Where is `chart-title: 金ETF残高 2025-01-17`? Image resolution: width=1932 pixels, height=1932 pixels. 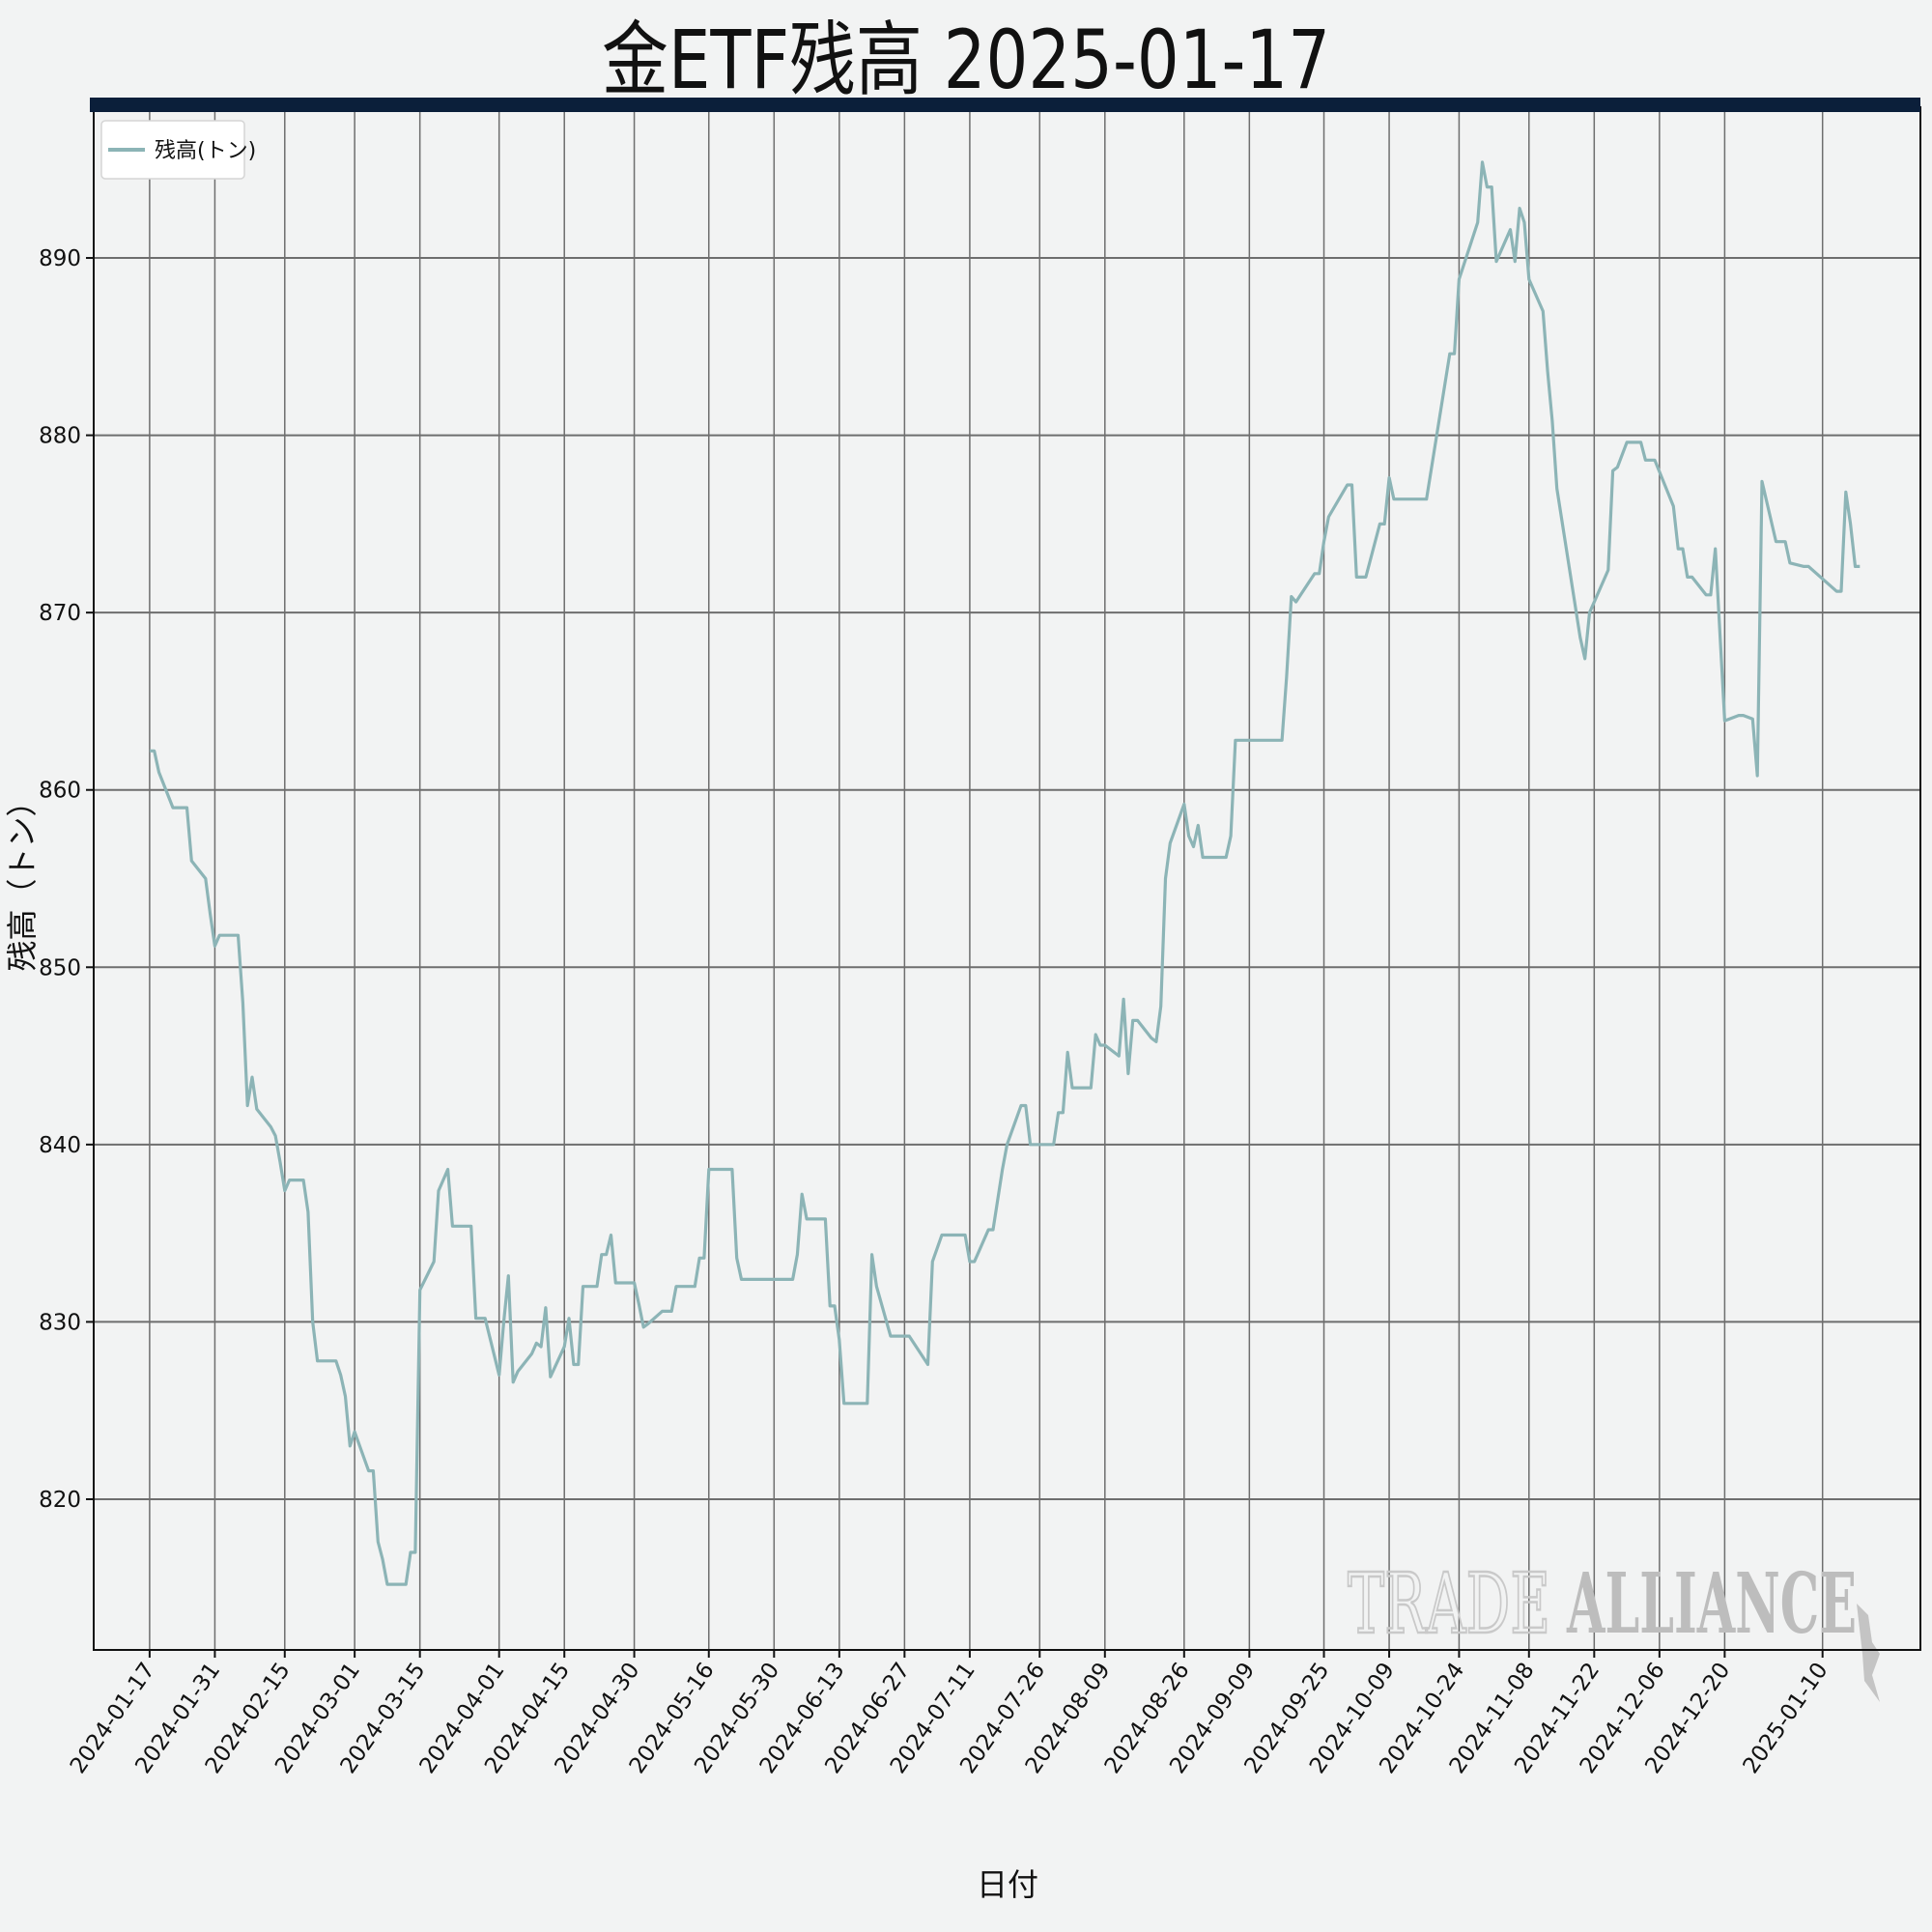
chart-title: 金ETF残高 2025-01-17 is located at coordinates (966, 60).